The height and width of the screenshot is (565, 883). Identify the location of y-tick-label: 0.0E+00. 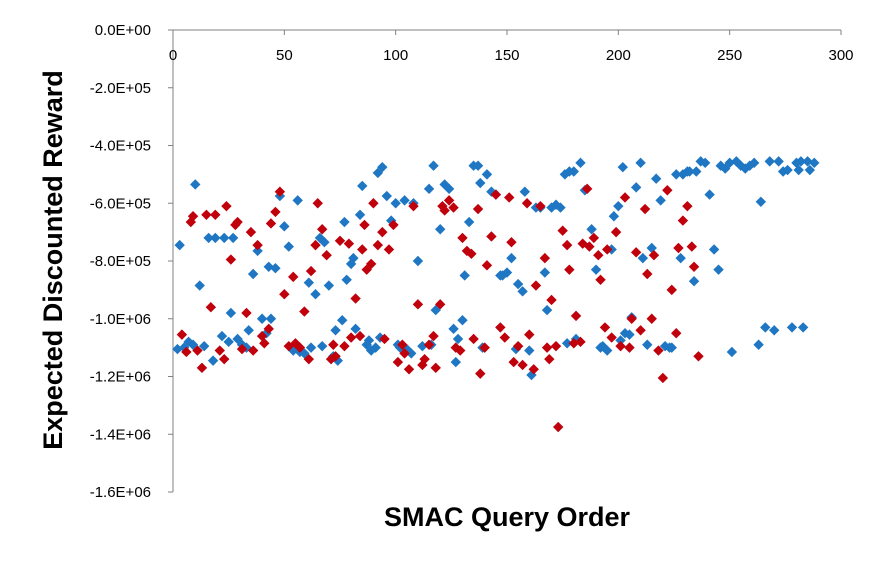
(123, 30).